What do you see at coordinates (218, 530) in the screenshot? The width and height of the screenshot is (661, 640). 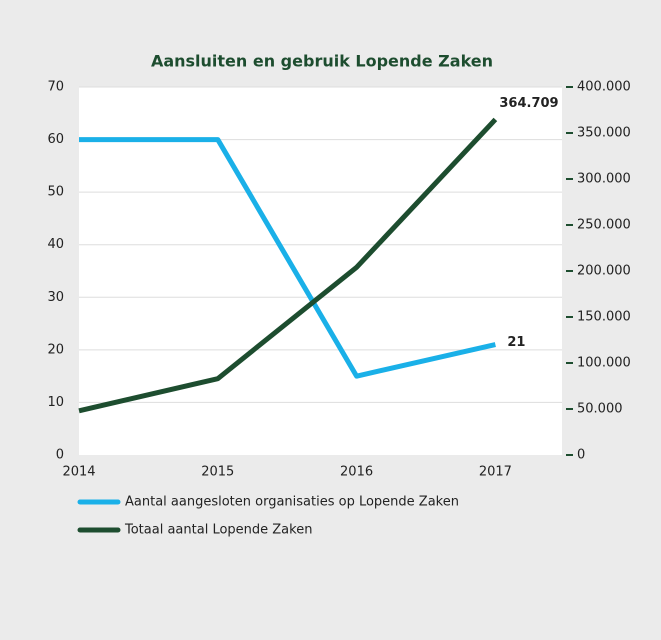 I see `legend-label: Totaal aantal Lopende Zaken` at bounding box center [218, 530].